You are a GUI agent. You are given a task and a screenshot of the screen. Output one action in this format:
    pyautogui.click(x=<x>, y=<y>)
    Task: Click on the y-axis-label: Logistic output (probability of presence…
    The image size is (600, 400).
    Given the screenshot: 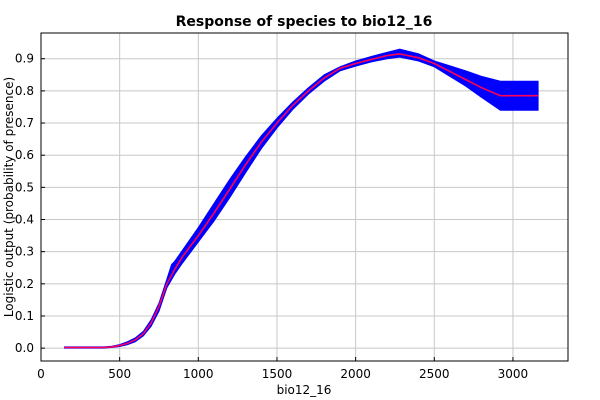 What is the action you would take?
    pyautogui.click(x=9, y=197)
    